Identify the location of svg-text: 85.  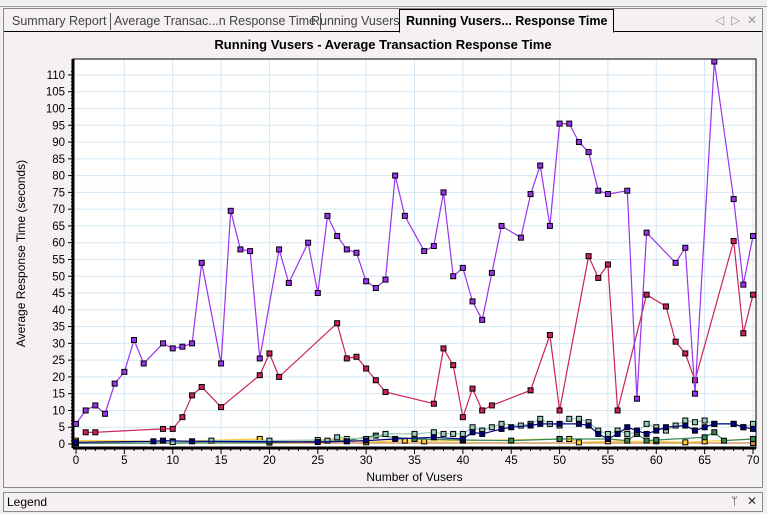
(58, 160).